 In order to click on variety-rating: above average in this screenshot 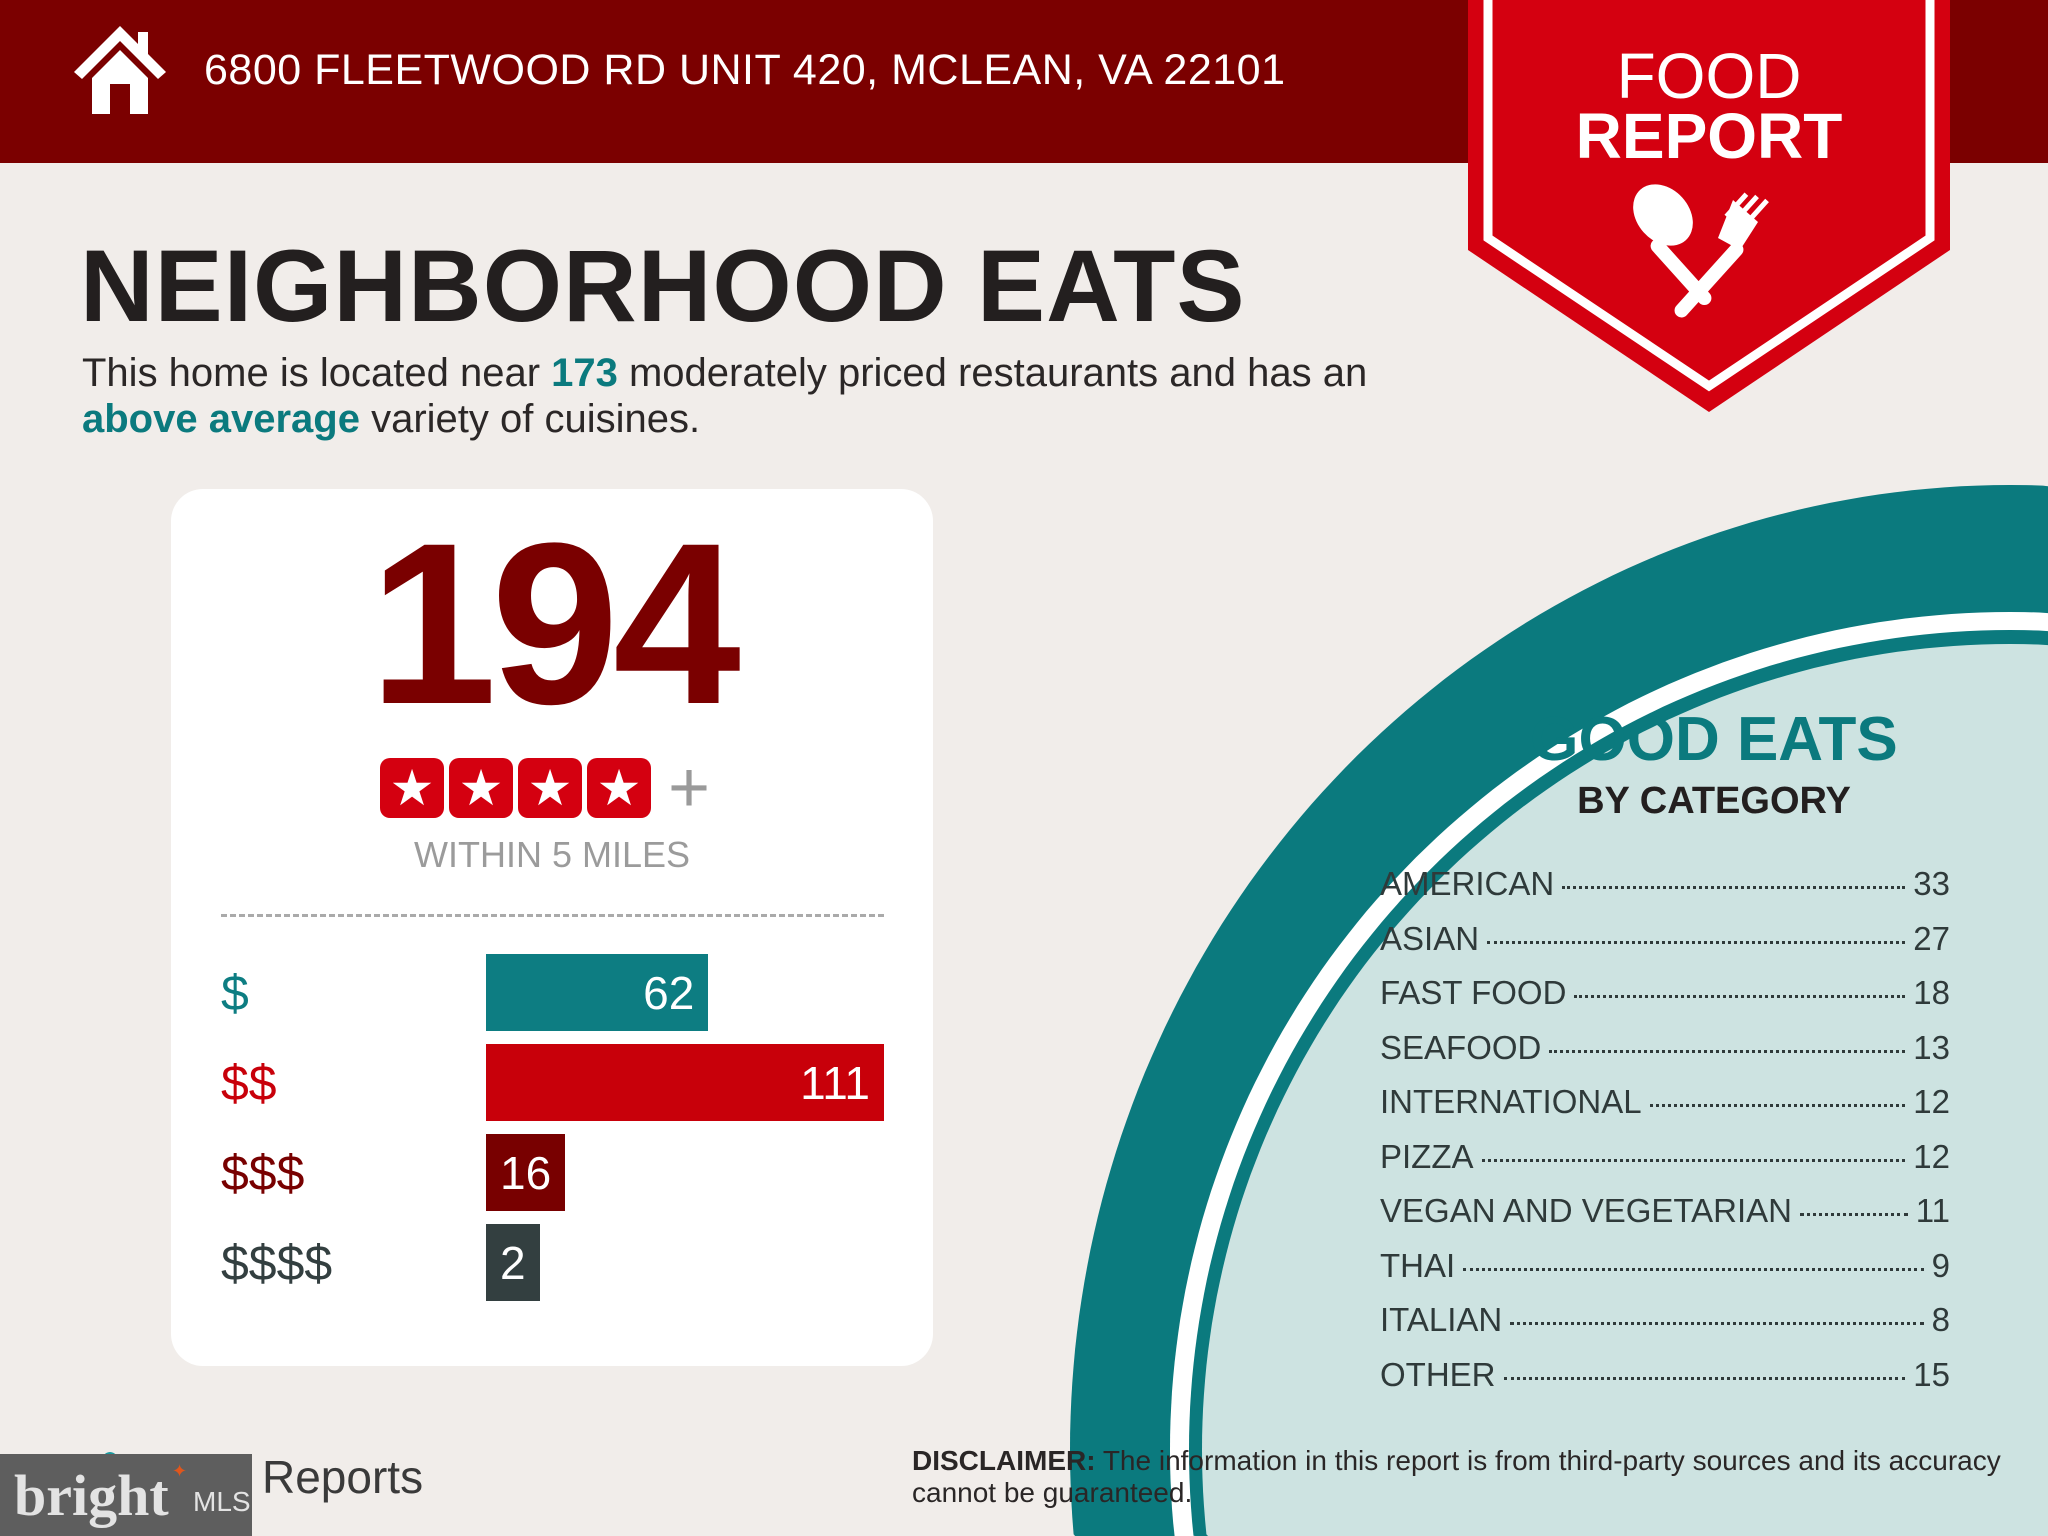, I will do `click(221, 419)`.